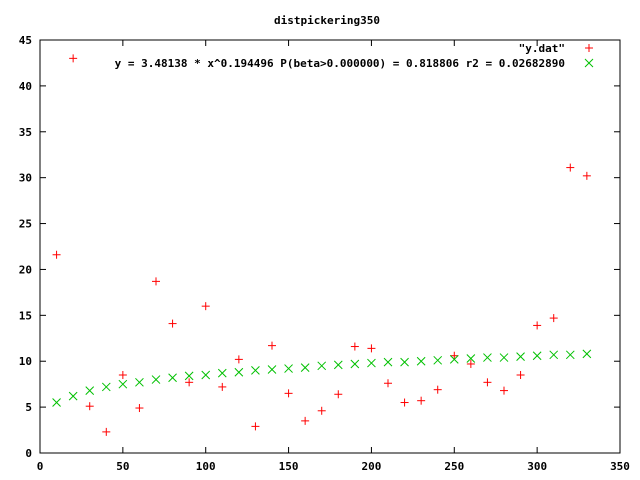  What do you see at coordinates (322, 378) in the screenshot?
I see `series-fit` at bounding box center [322, 378].